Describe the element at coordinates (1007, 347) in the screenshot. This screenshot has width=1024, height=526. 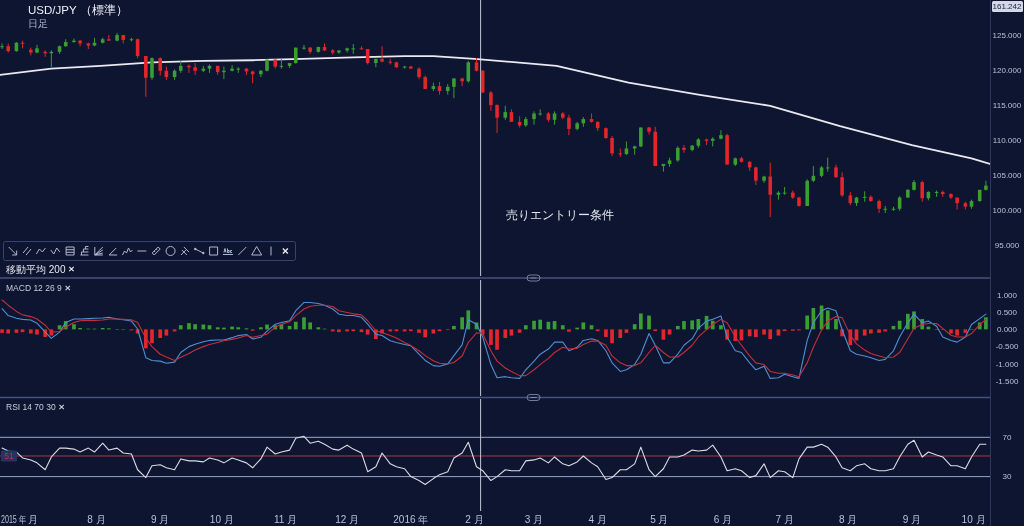
I see `y-tick-label: -0.500` at that location.